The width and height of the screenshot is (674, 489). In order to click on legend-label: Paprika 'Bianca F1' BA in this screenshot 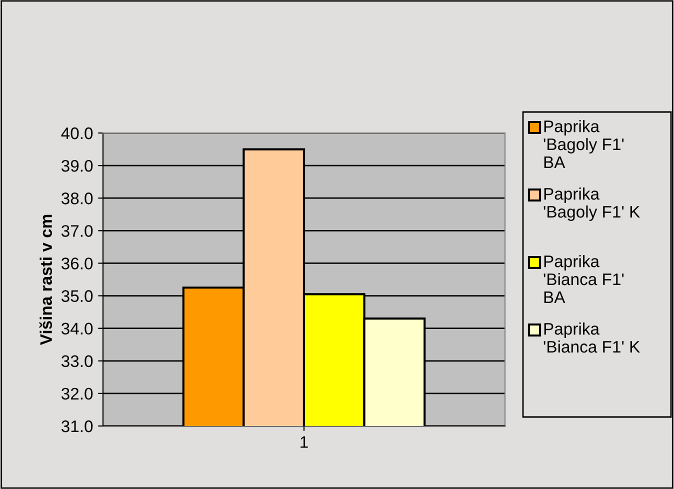, I will do `click(584, 279)`.